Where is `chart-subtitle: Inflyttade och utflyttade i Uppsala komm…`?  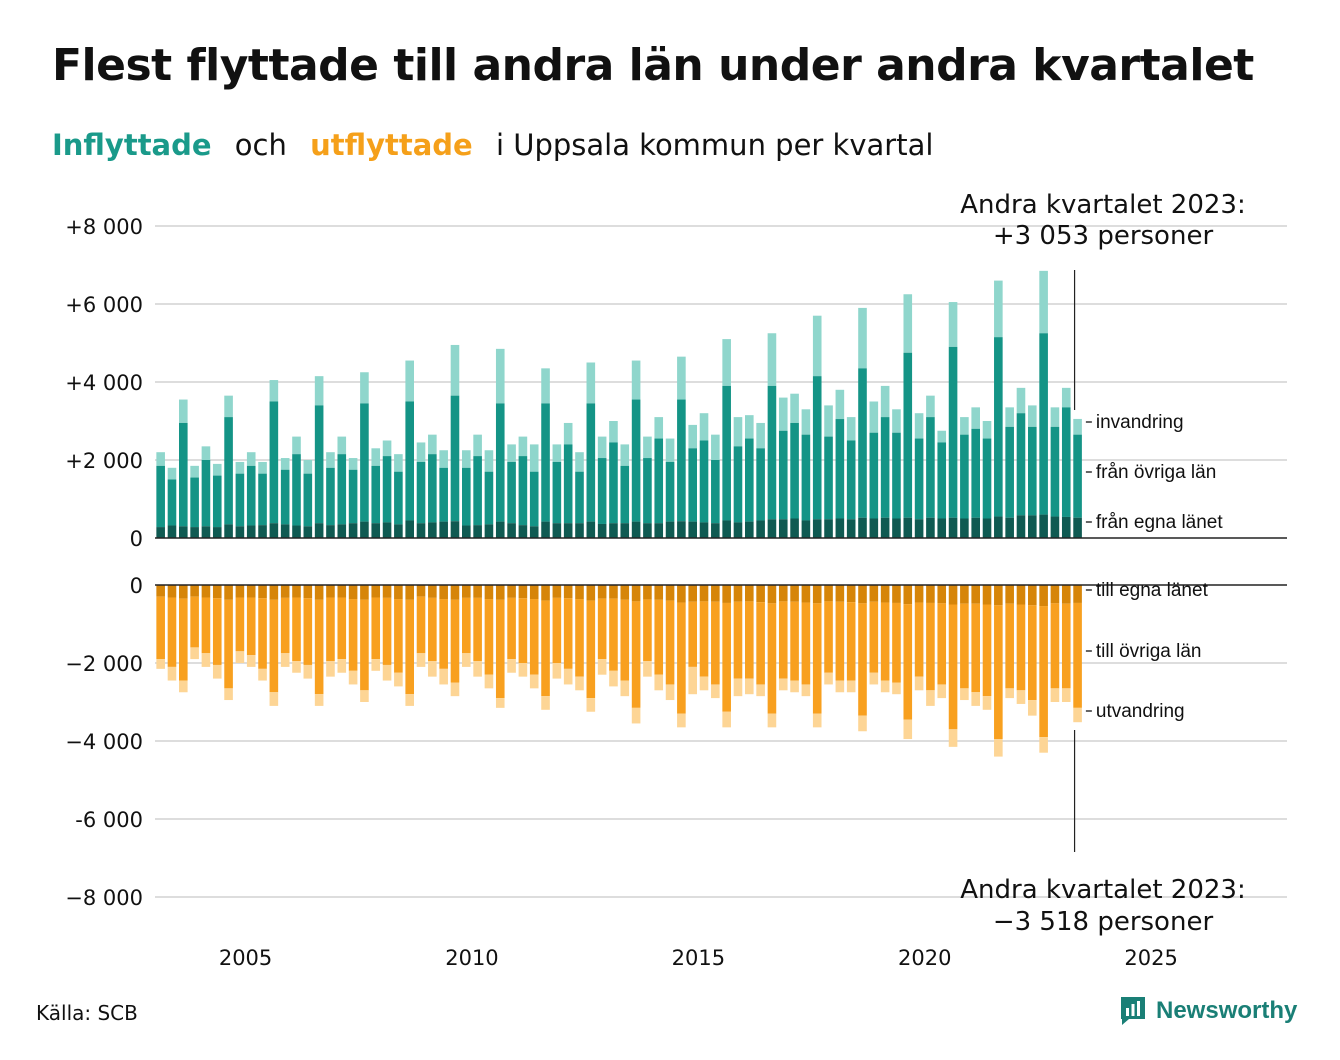
chart-subtitle: Inflyttade och utflyttade i Uppsala komm… is located at coordinates (499, 145).